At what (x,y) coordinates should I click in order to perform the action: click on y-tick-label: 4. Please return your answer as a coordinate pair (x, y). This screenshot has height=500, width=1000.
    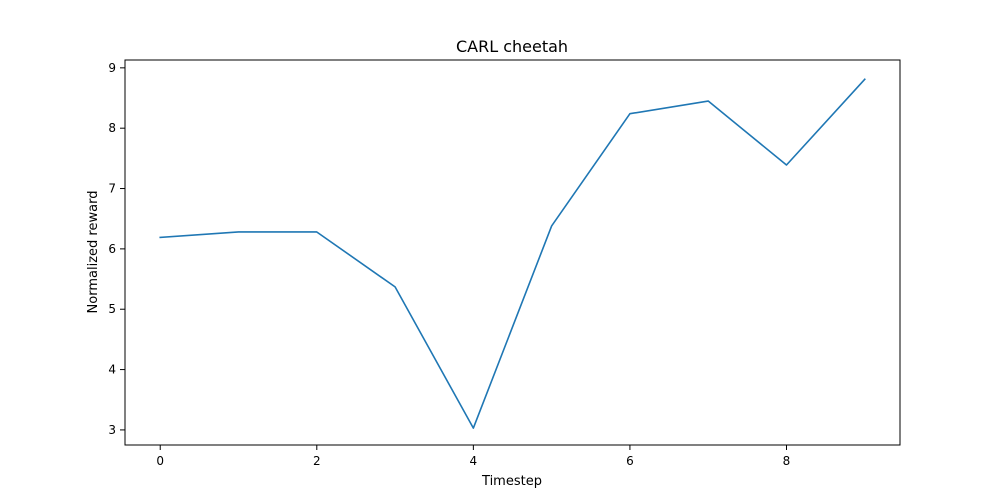
    Looking at the image, I should click on (112, 370).